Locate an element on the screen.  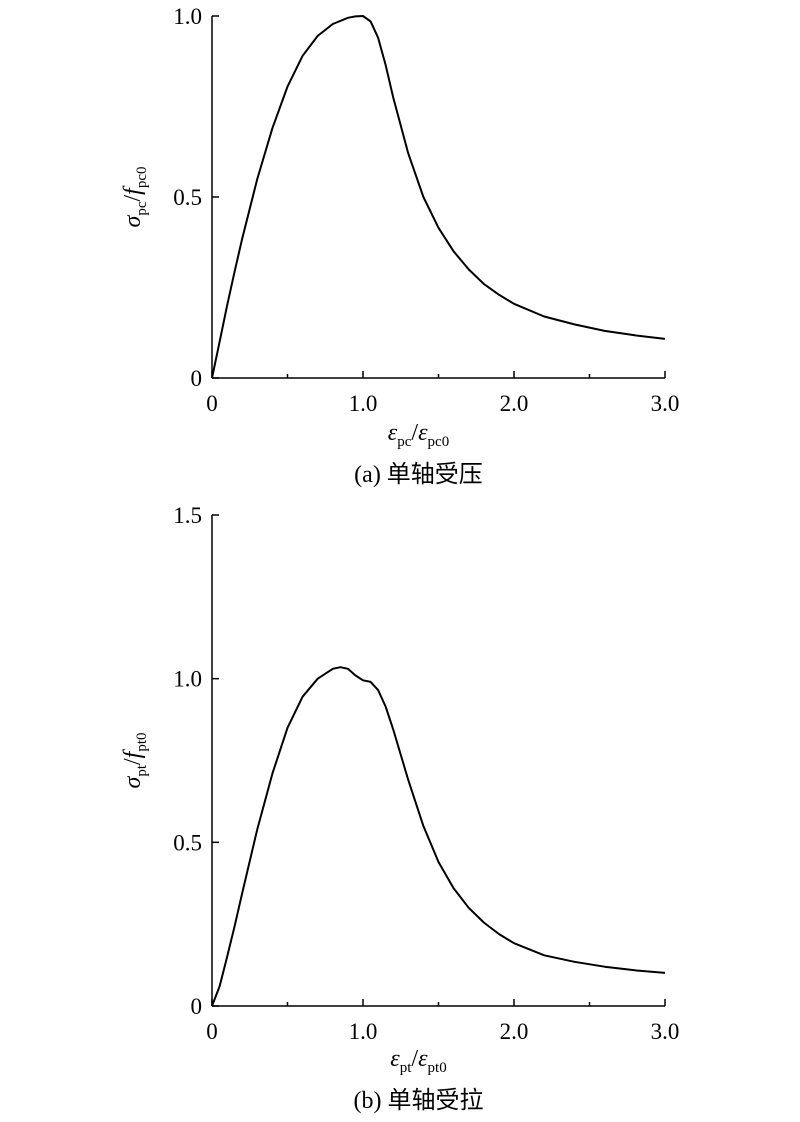
x-axis-label: εpc/εpc0 is located at coordinates (418, 435).